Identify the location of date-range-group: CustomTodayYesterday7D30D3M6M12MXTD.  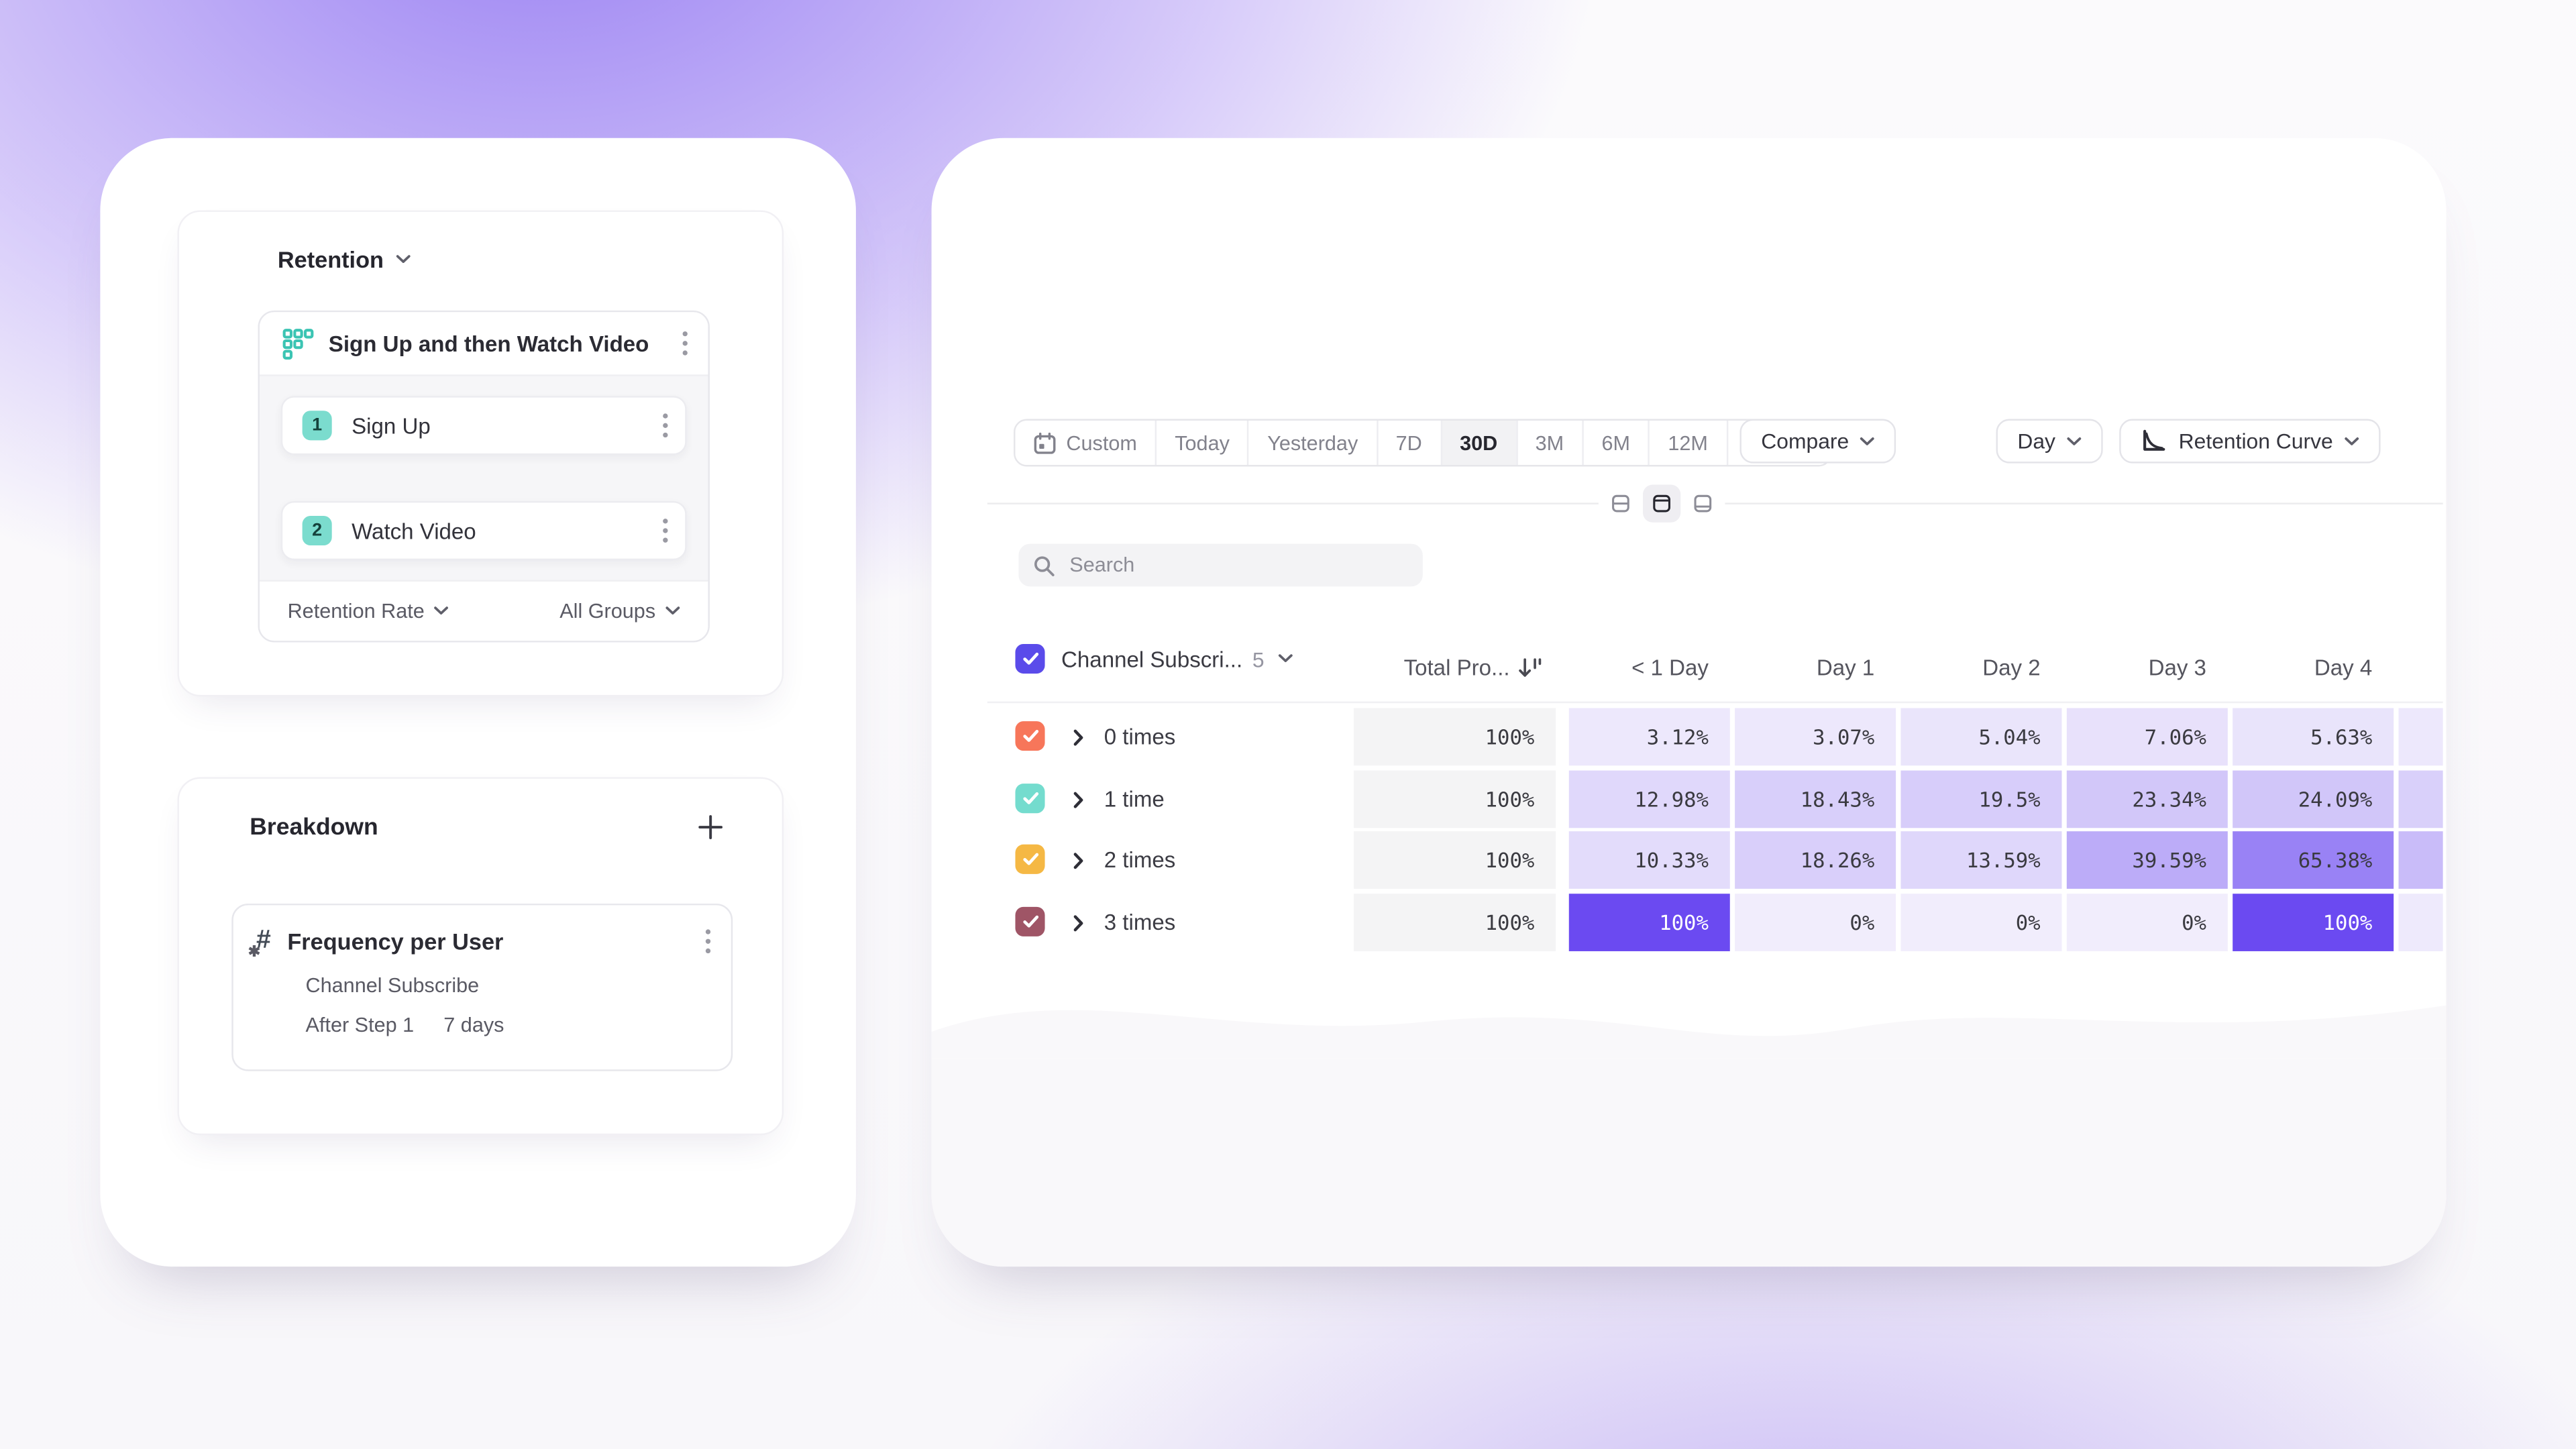
(1422, 443).